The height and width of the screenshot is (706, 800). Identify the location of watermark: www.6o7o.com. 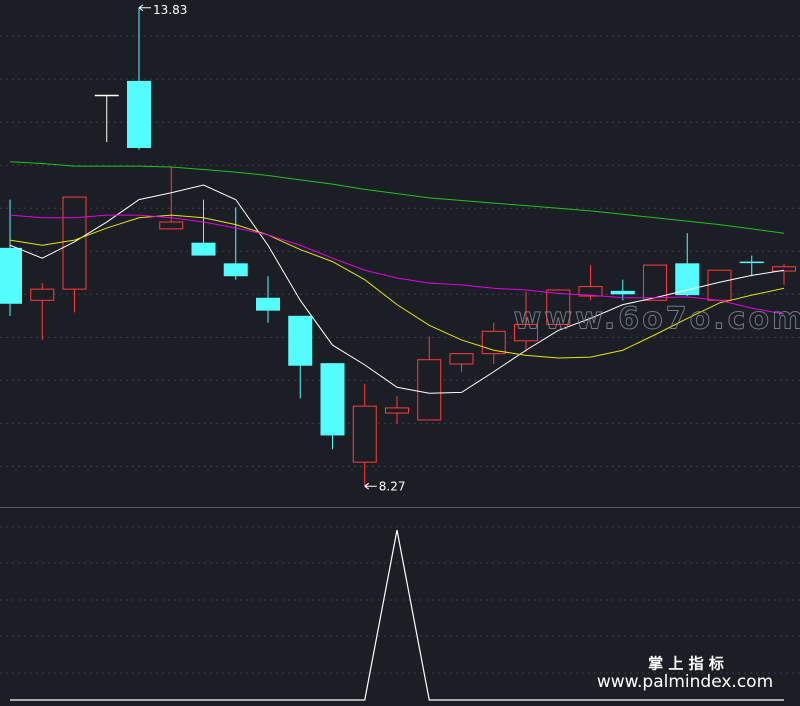
(657, 319).